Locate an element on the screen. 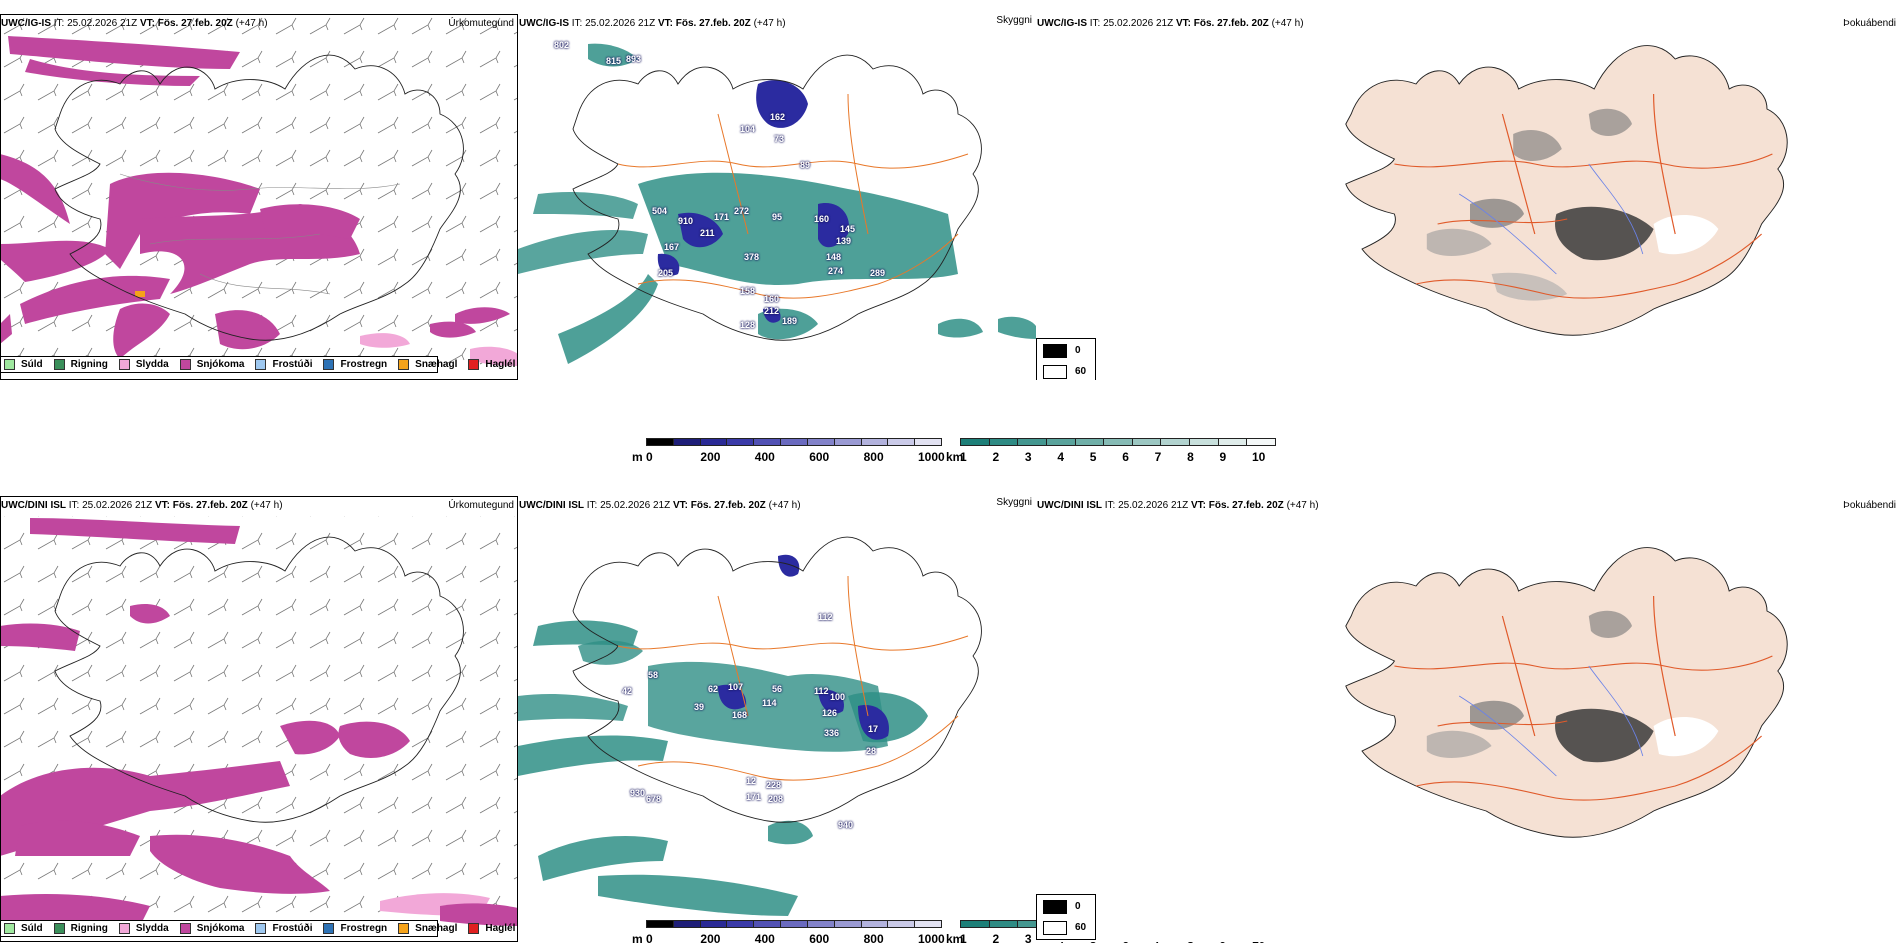 The height and width of the screenshot is (950, 1900). visibility-value-label: 58 is located at coordinates (653, 675).